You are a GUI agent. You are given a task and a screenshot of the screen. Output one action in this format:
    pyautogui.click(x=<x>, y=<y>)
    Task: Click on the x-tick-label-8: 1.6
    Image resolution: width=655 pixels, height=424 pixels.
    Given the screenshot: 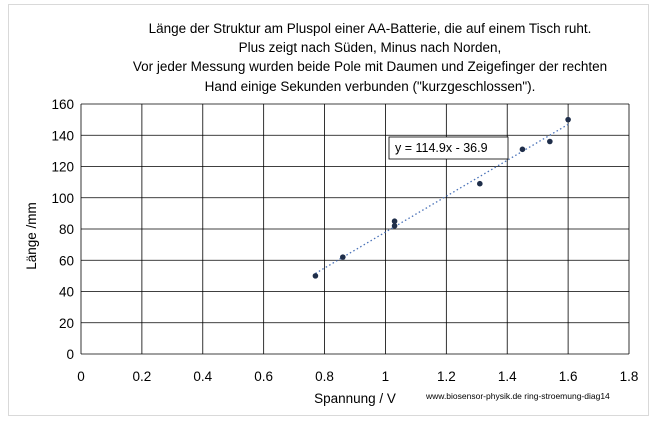 What is the action you would take?
    pyautogui.click(x=568, y=376)
    